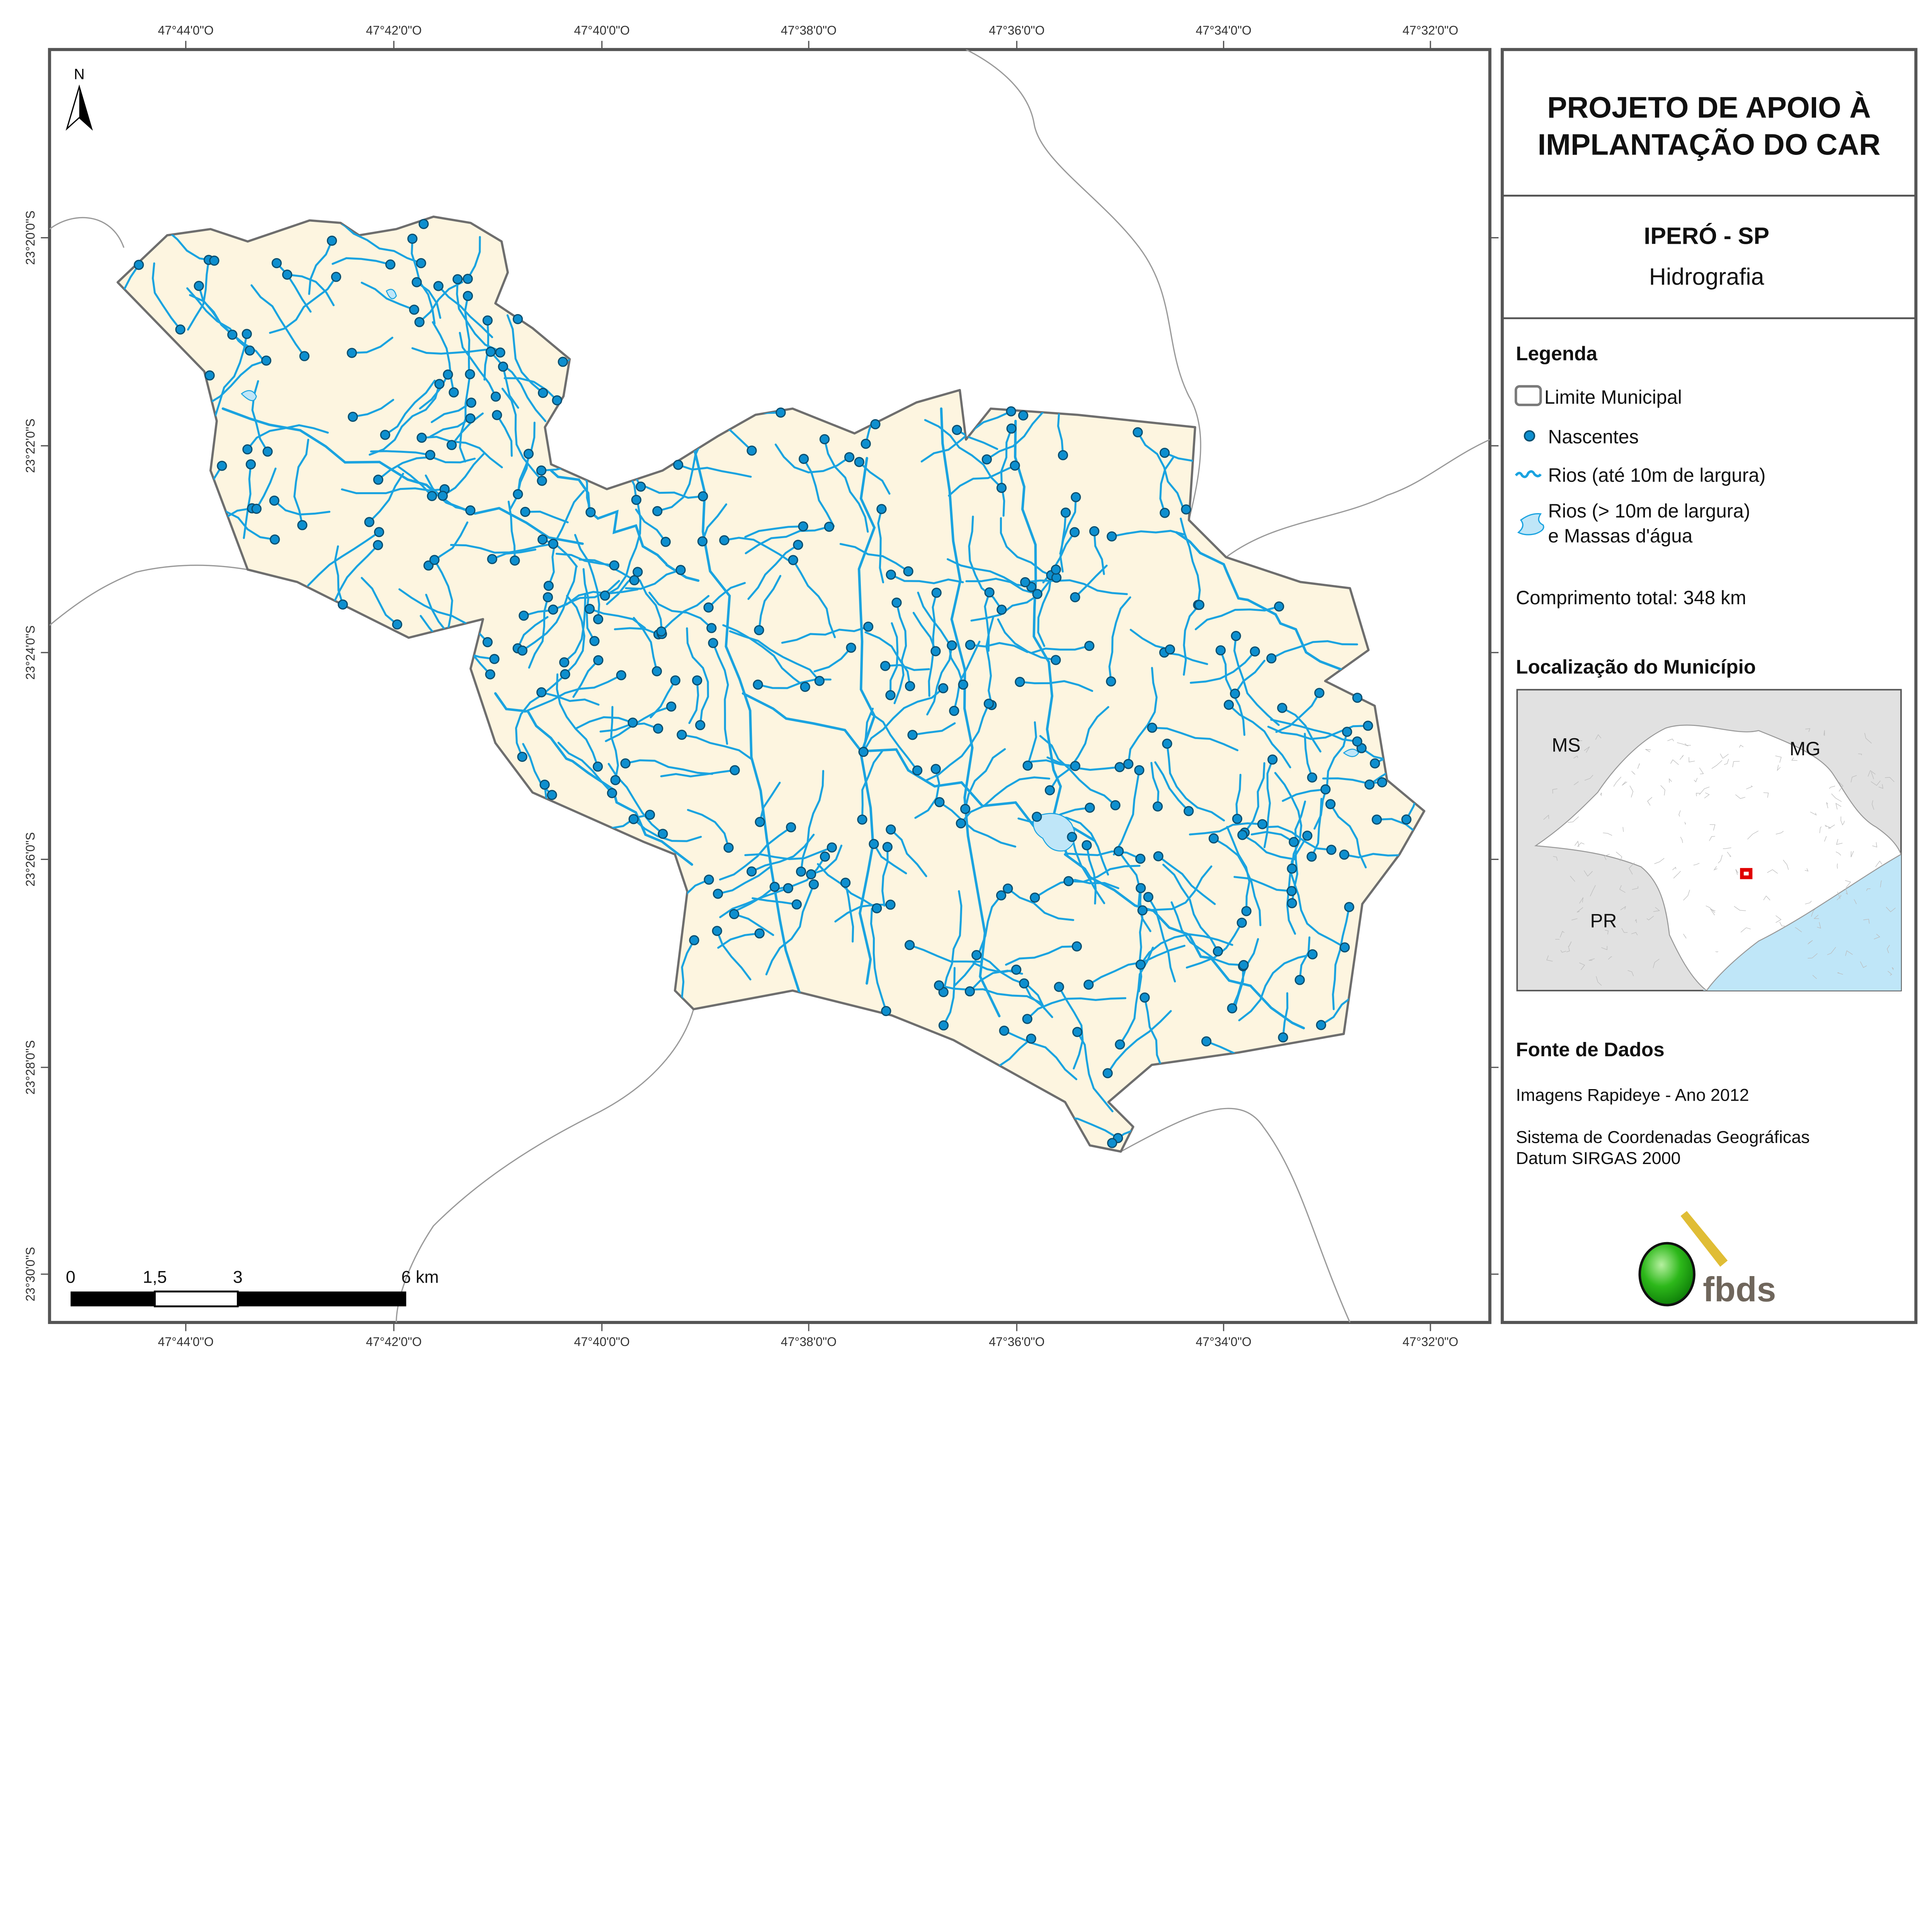 The height and width of the screenshot is (1917, 1932). What do you see at coordinates (392, 294) in the screenshot?
I see `water-body` at bounding box center [392, 294].